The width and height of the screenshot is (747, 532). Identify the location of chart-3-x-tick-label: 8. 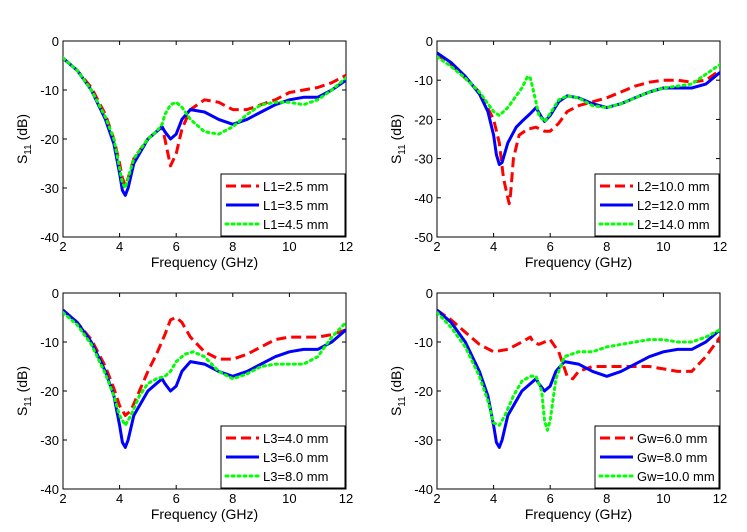
(232, 498).